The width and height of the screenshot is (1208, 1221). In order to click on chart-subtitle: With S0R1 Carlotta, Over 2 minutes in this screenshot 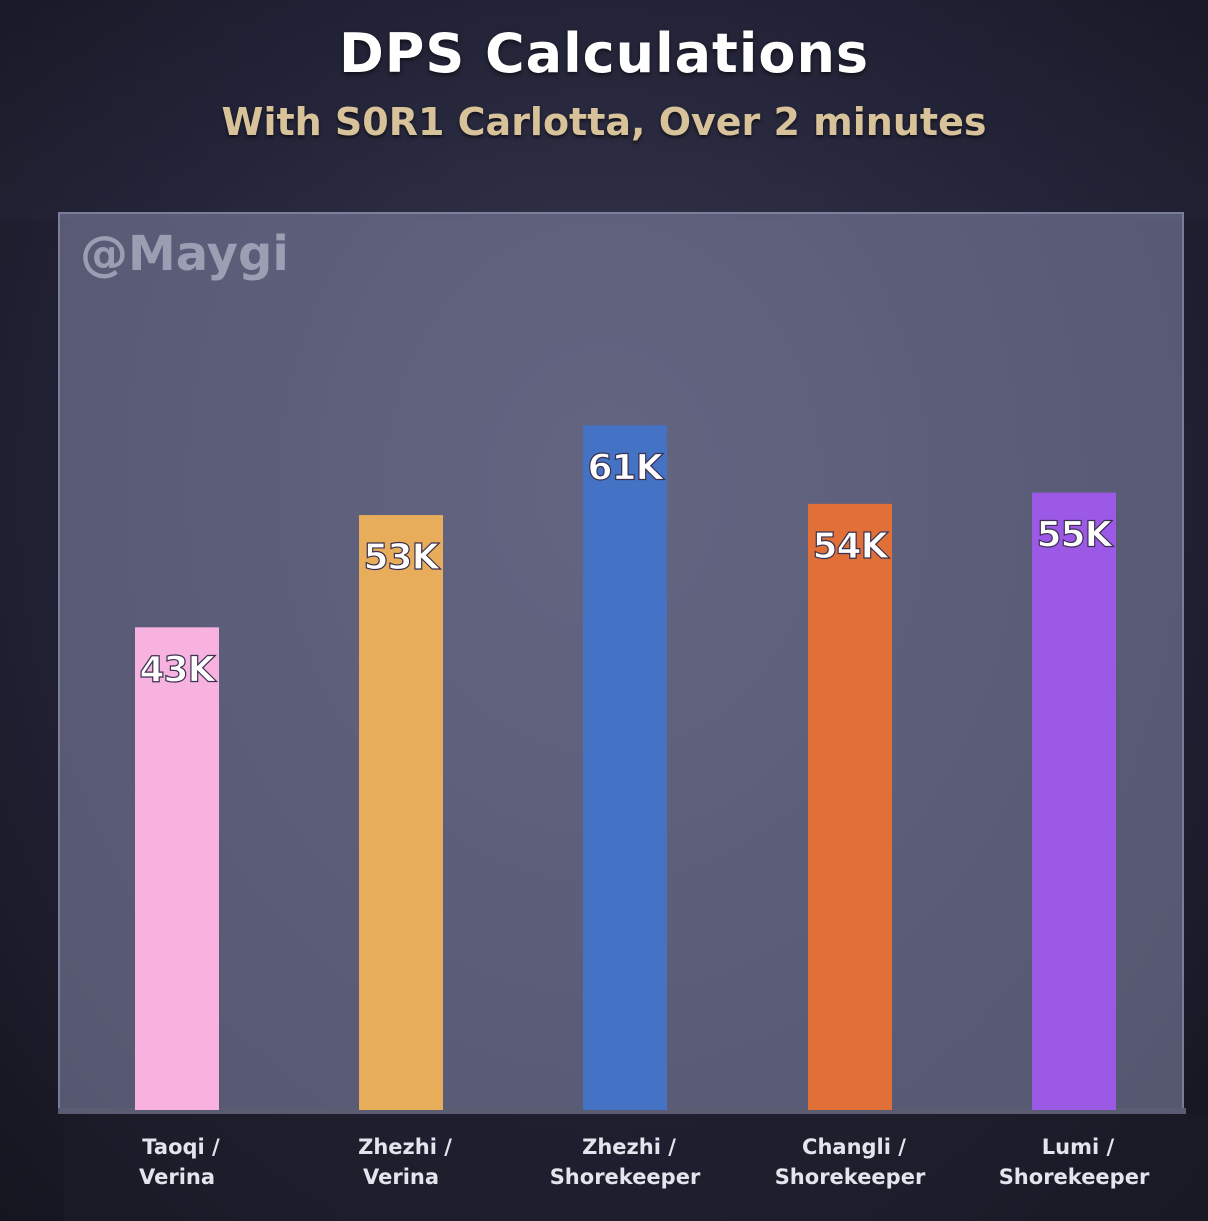, I will do `click(604, 122)`.